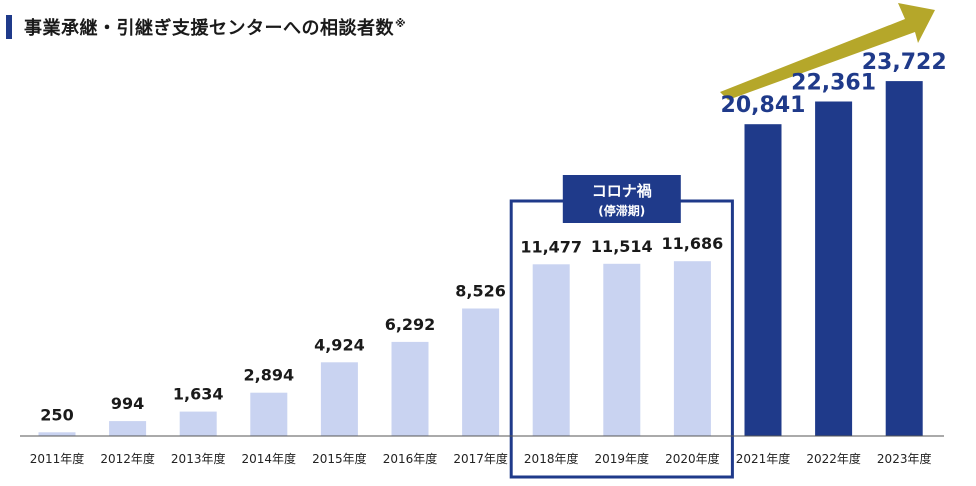 Image resolution: width=976 pixels, height=486 pixels. What do you see at coordinates (551, 458) in the screenshot?
I see `x-tick-label-2018年度: 2018年度` at bounding box center [551, 458].